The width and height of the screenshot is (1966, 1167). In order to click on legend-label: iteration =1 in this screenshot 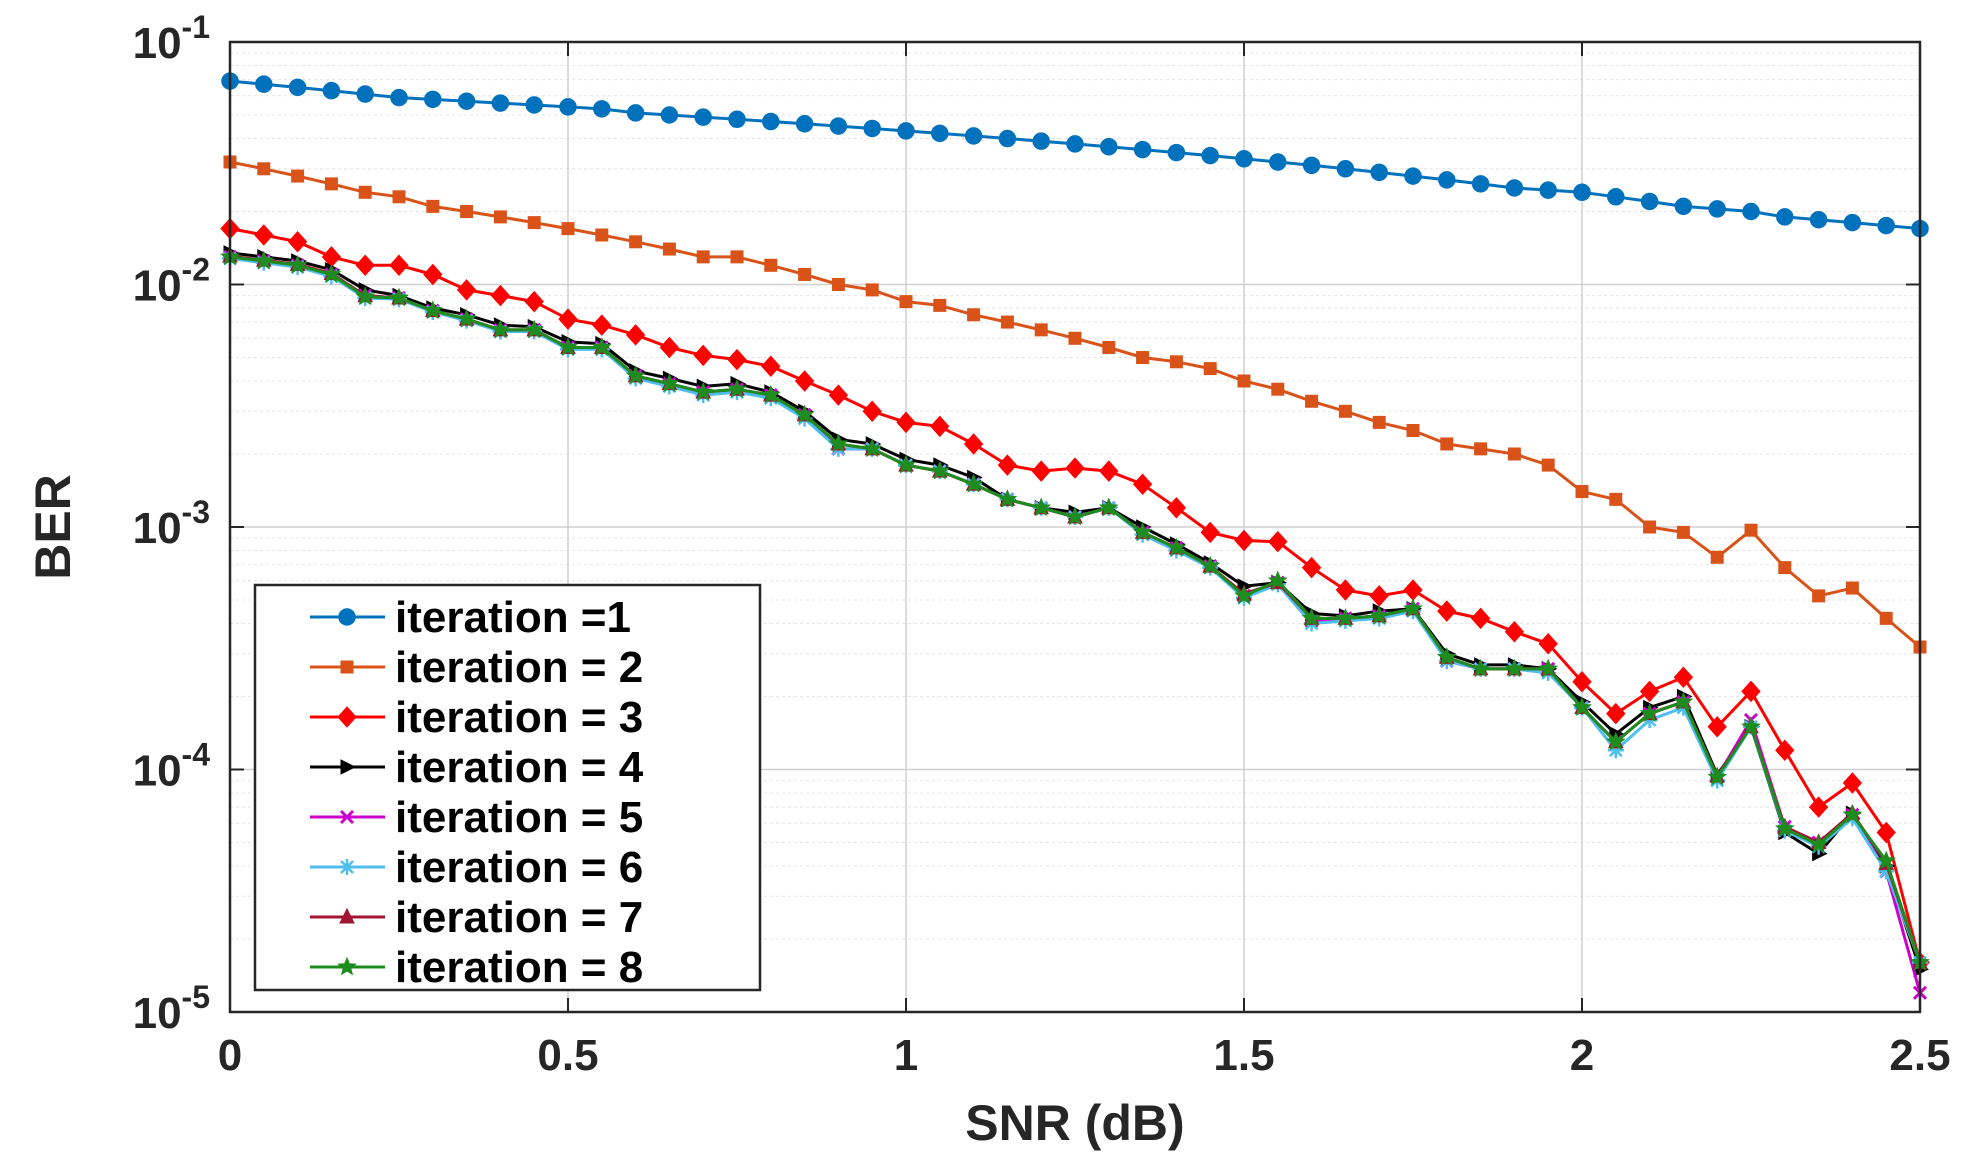, I will do `click(513, 617)`.